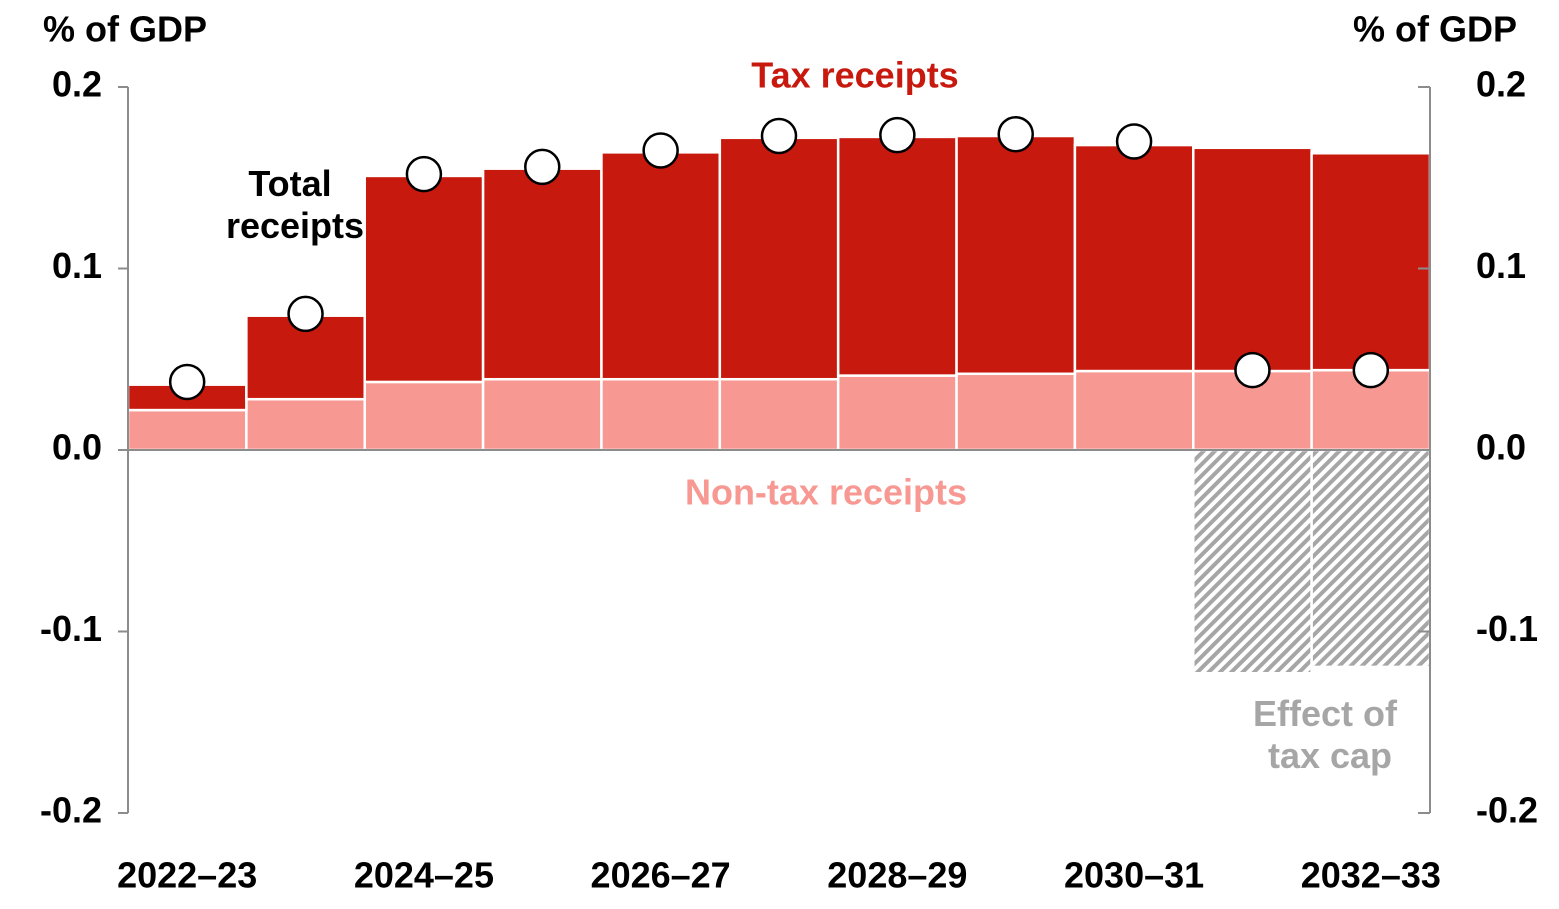 This screenshot has width=1559, height=909. I want to click on x-tick-label: 2024–25, so click(424, 875).